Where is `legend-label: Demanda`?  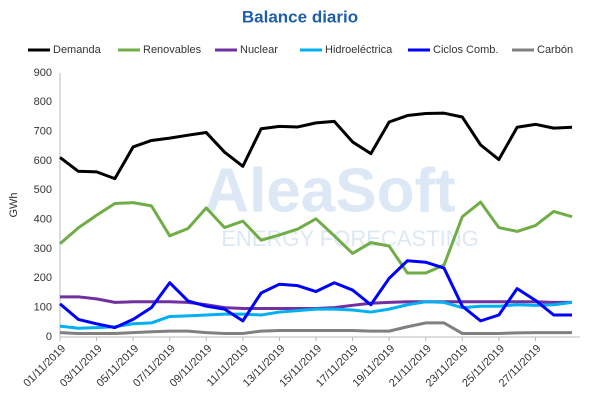
legend-label: Demanda is located at coordinates (77, 50).